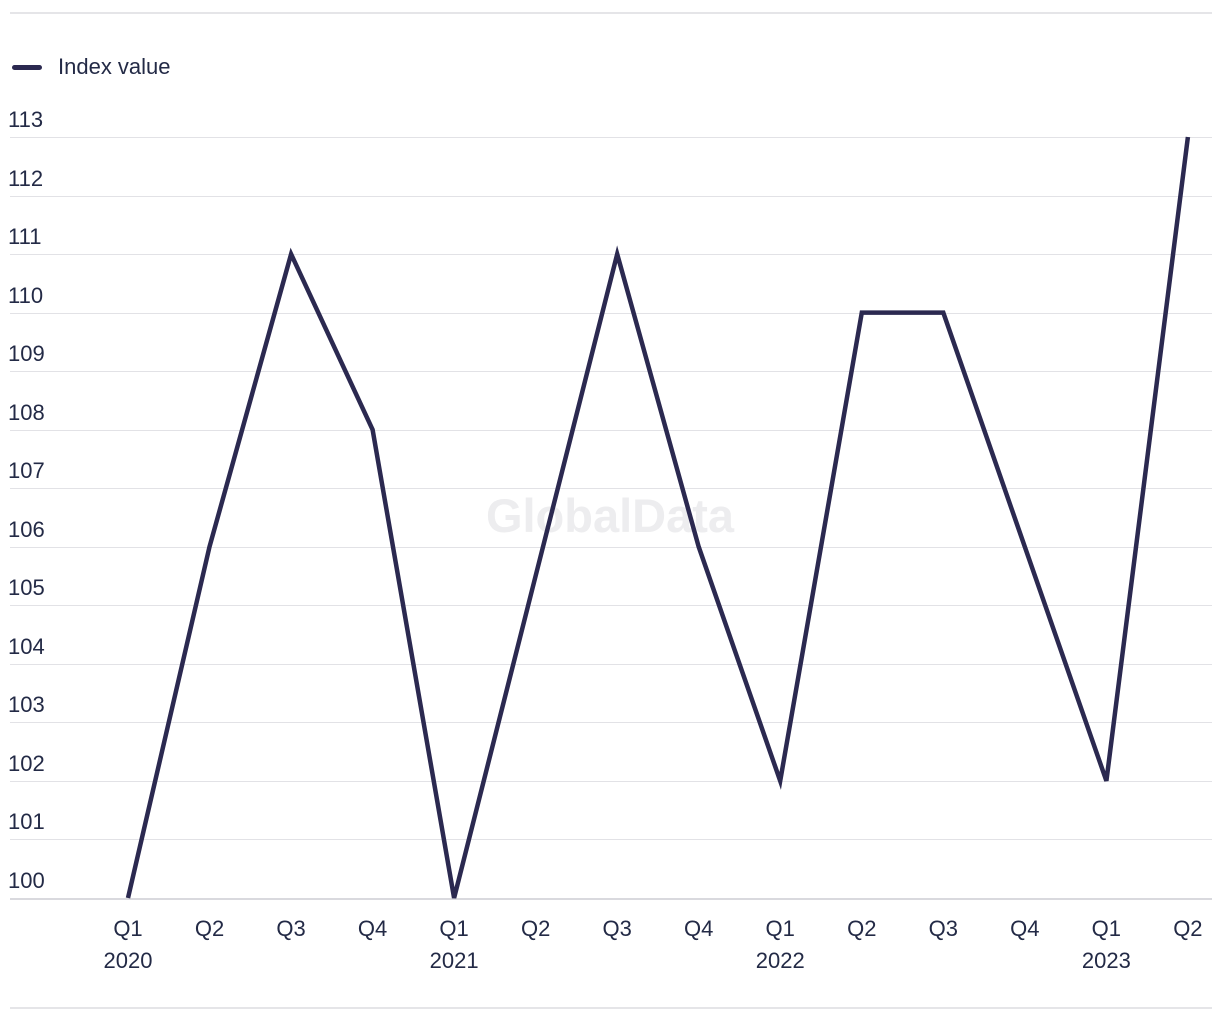 The image size is (1220, 1020). What do you see at coordinates (454, 960) in the screenshot?
I see `x-axis-year-label: 2021` at bounding box center [454, 960].